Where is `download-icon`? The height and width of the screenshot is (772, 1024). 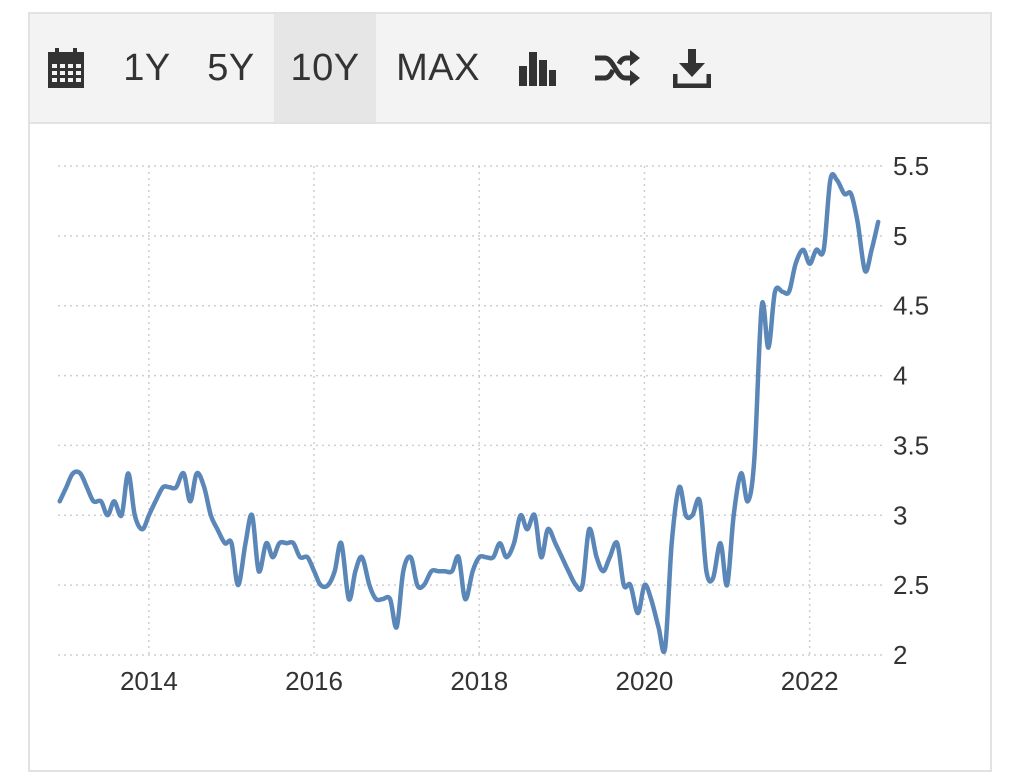 download-icon is located at coordinates (692, 68).